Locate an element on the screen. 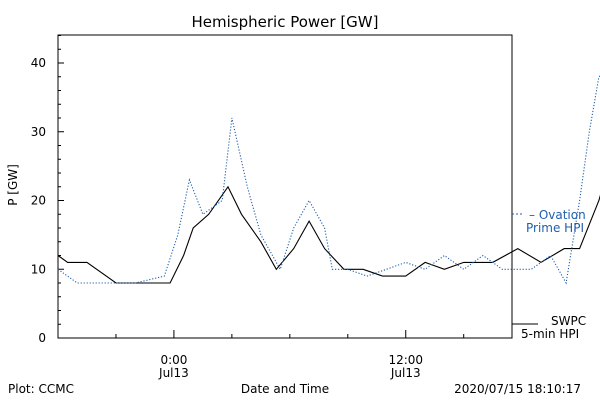 This screenshot has height=400, width=600. chart-title: Hemispheric Power [GW] is located at coordinates (285, 22).